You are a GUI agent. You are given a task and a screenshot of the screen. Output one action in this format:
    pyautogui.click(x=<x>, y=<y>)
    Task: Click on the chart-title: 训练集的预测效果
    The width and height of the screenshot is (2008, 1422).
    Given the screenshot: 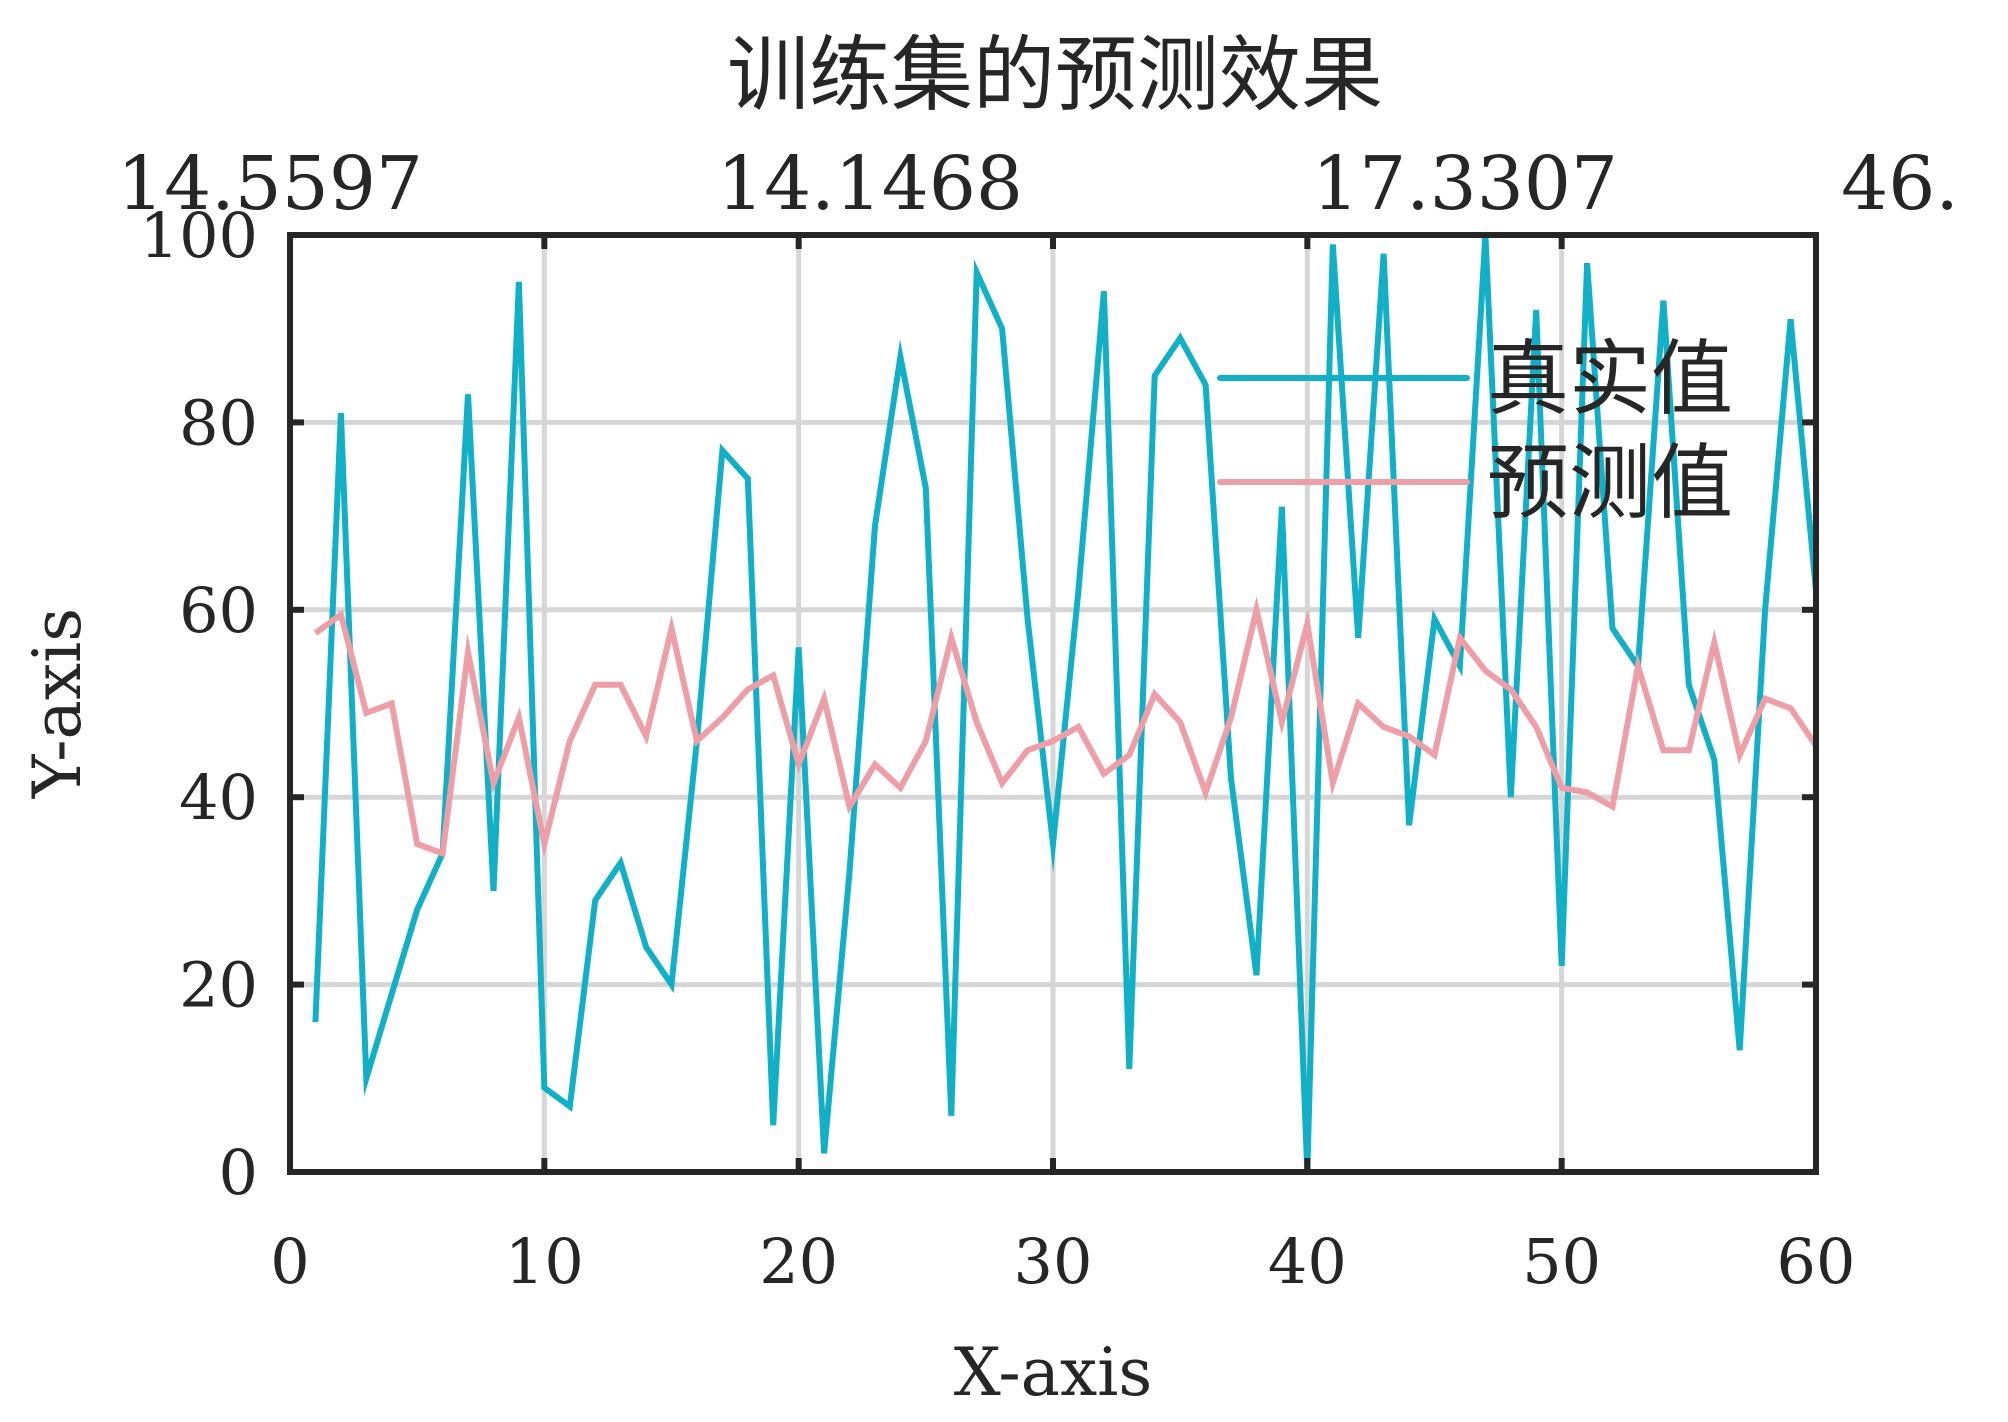 What is the action you would take?
    pyautogui.click(x=1055, y=75)
    